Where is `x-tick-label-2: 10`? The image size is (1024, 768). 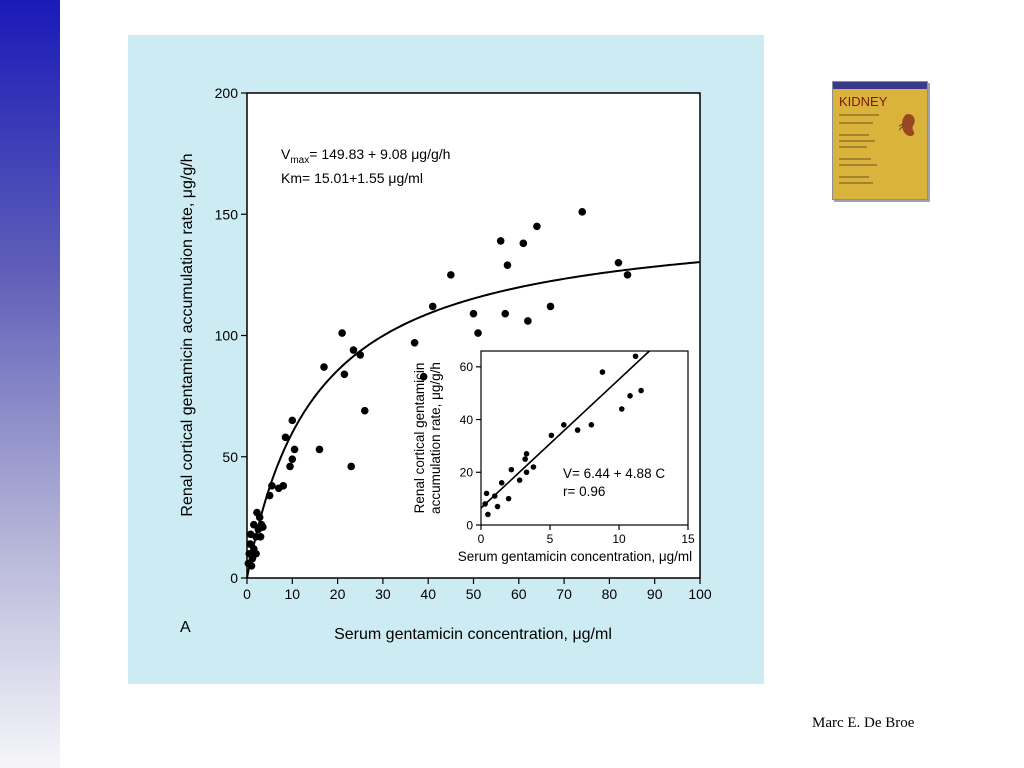
x-tick-label-2: 10 is located at coordinates (619, 539).